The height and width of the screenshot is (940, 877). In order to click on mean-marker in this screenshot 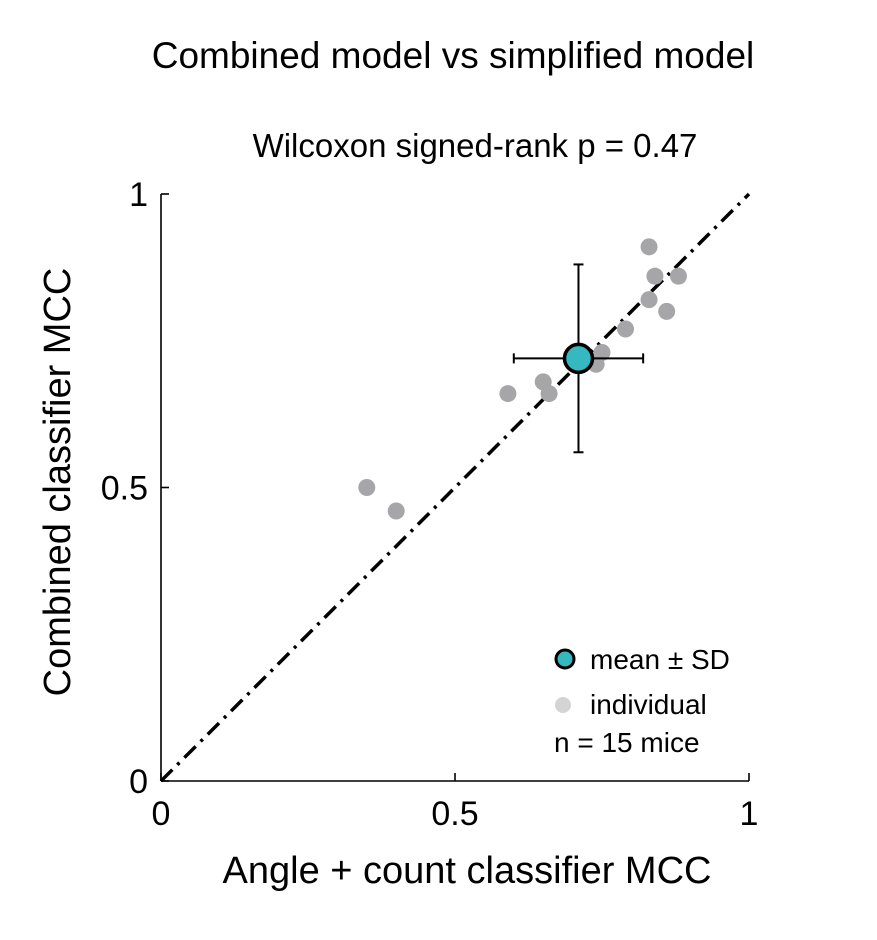, I will do `click(578, 358)`.